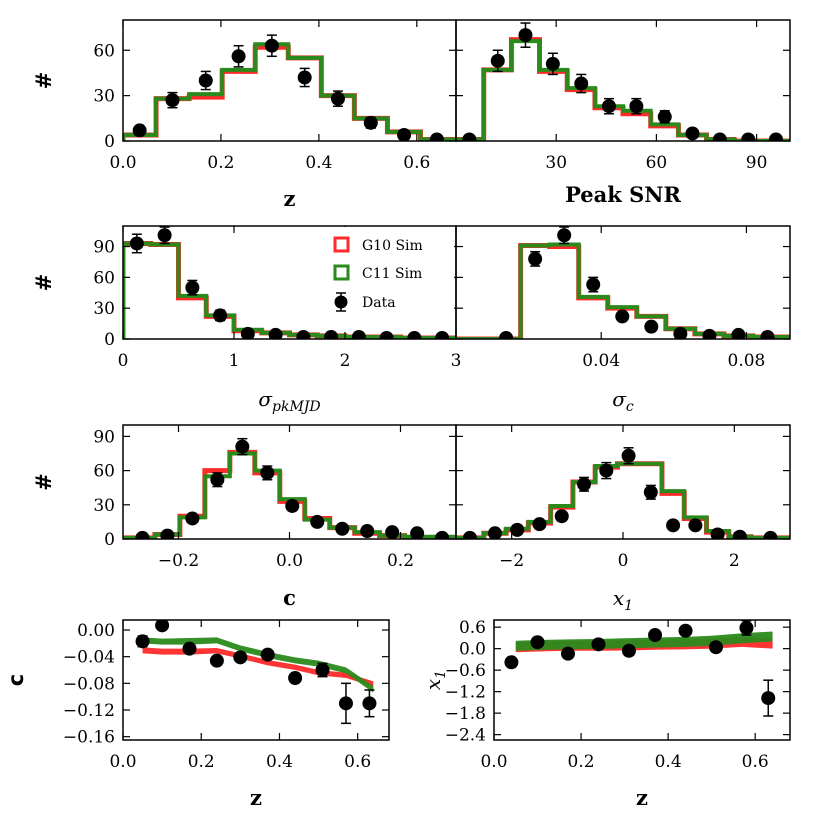 The image size is (830, 830). What do you see at coordinates (628, 606) in the screenshot?
I see `x-axis-label-sub: 1` at bounding box center [628, 606].